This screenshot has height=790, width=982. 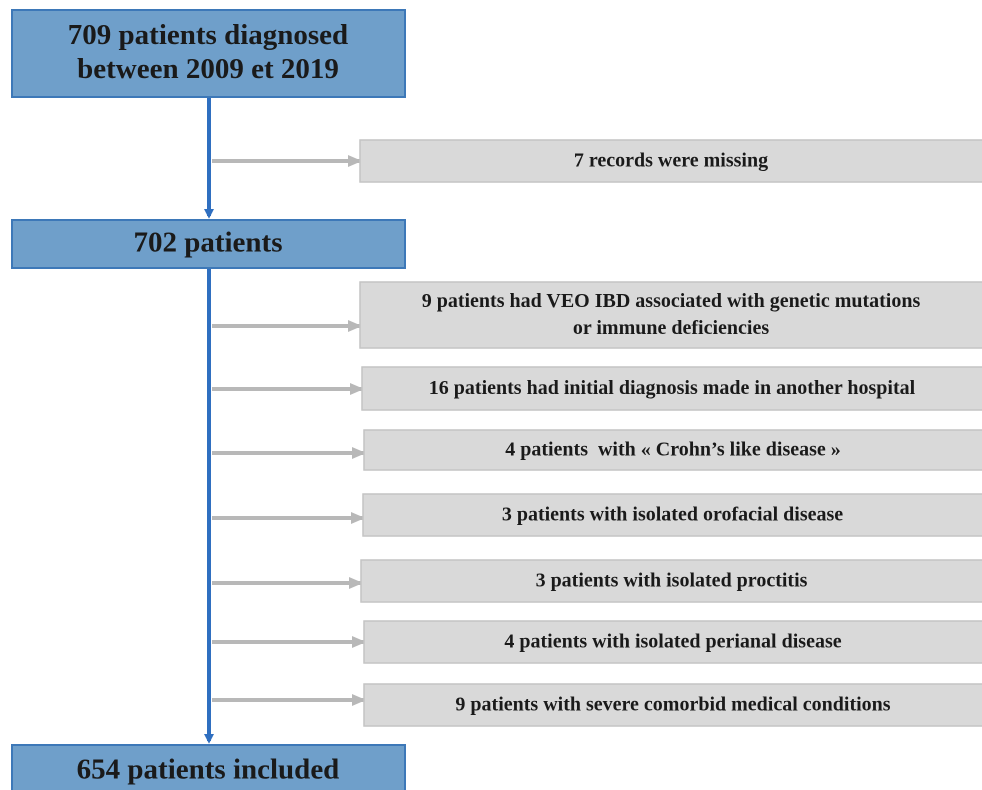 I want to click on box-text: 709 patients diagnosed, so click(x=208, y=35).